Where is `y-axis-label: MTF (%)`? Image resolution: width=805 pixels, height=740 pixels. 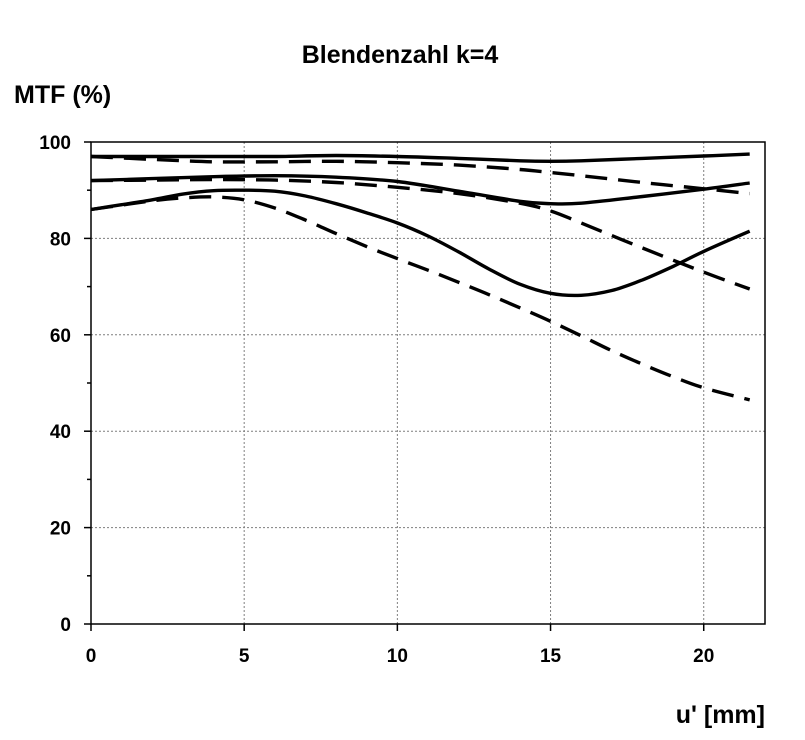 y-axis-label: MTF (%) is located at coordinates (62, 95).